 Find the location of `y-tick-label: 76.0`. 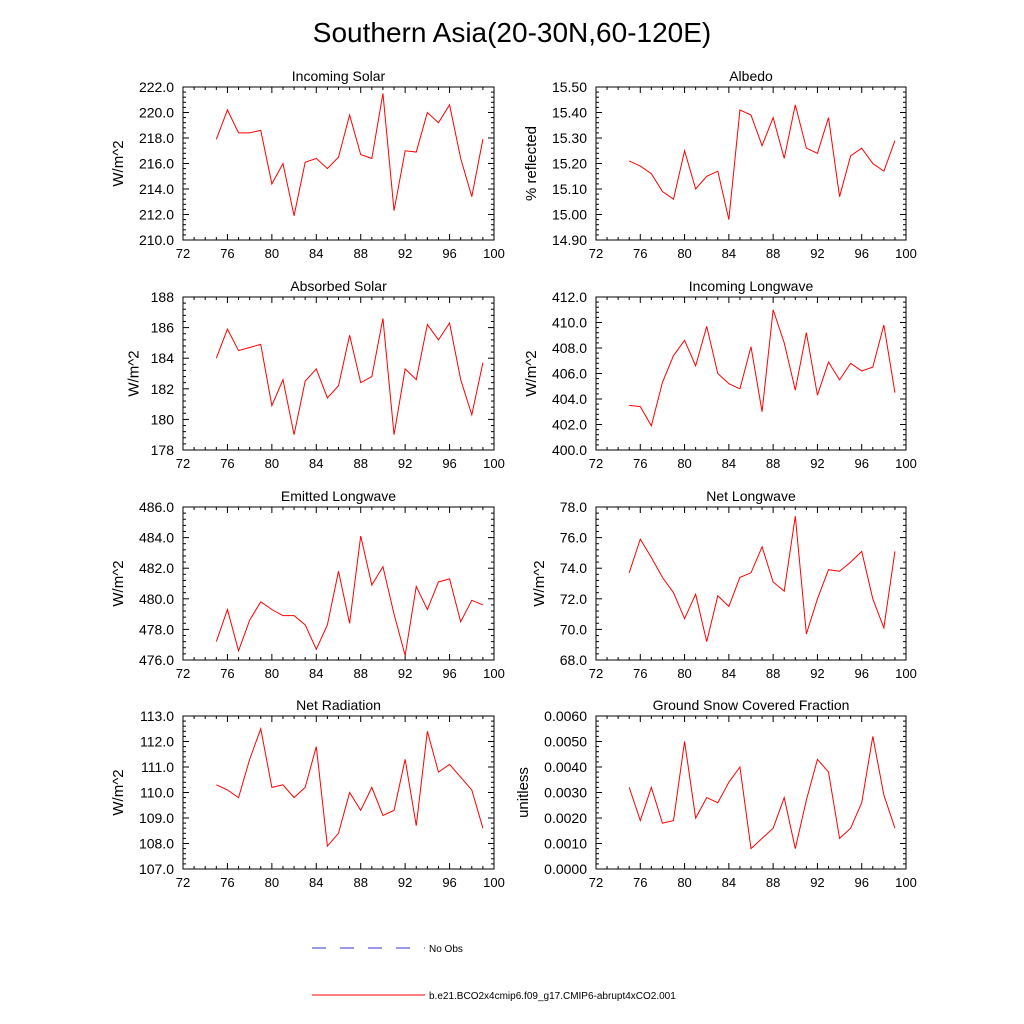

y-tick-label: 76.0 is located at coordinates (573, 538).